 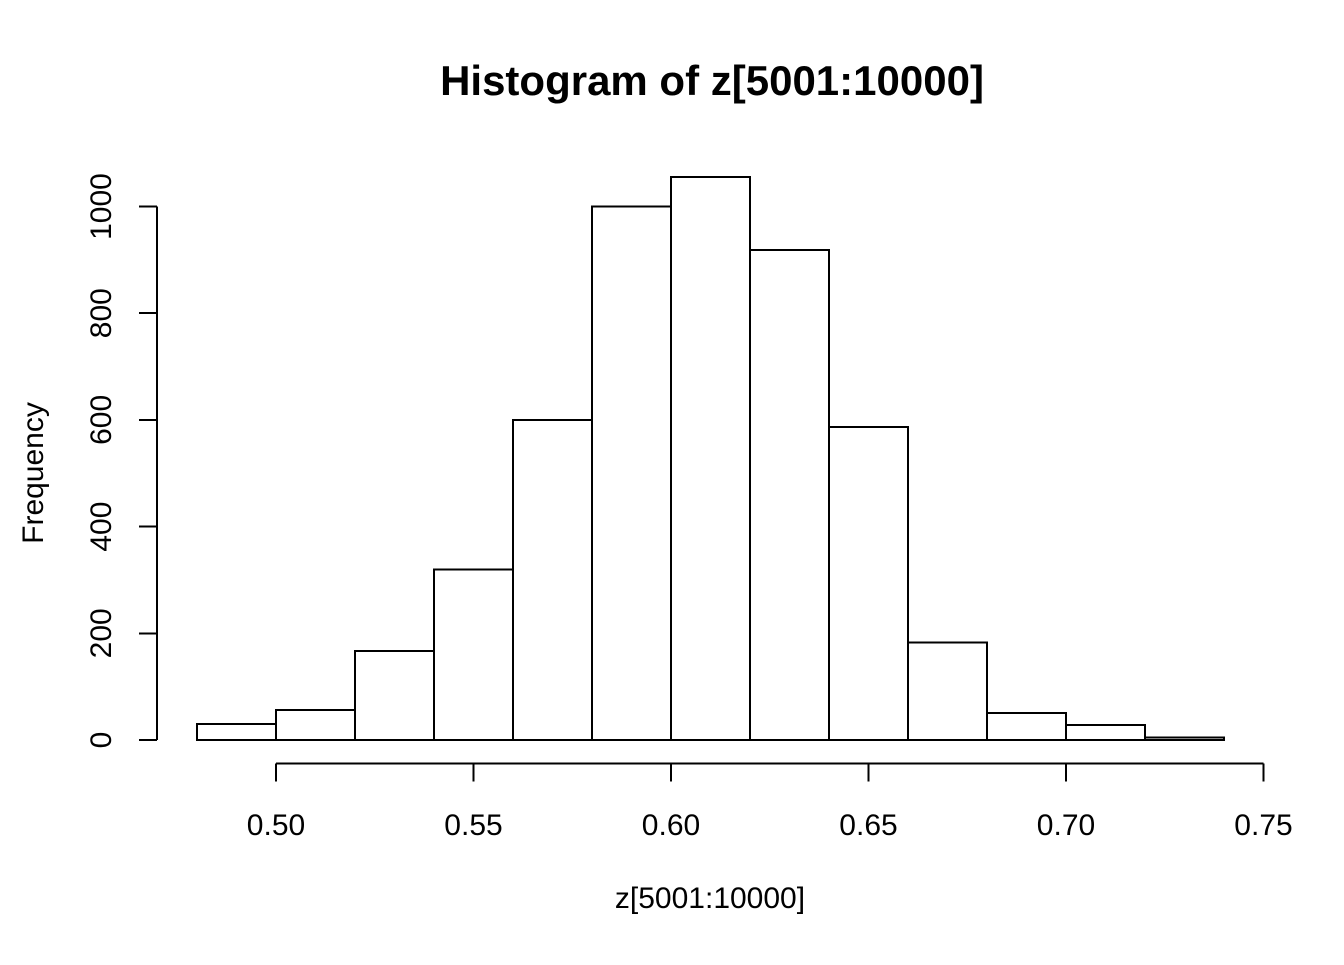 What do you see at coordinates (101, 740) in the screenshot?
I see `y-tick-label: 0` at bounding box center [101, 740].